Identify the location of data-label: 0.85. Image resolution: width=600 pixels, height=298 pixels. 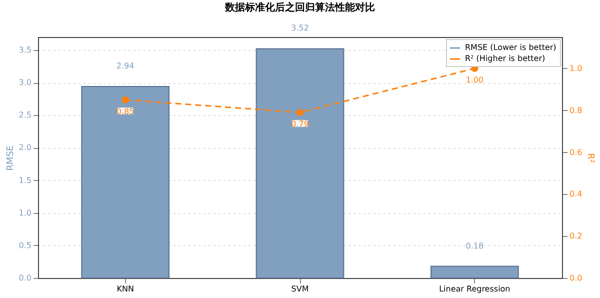
(125, 111).